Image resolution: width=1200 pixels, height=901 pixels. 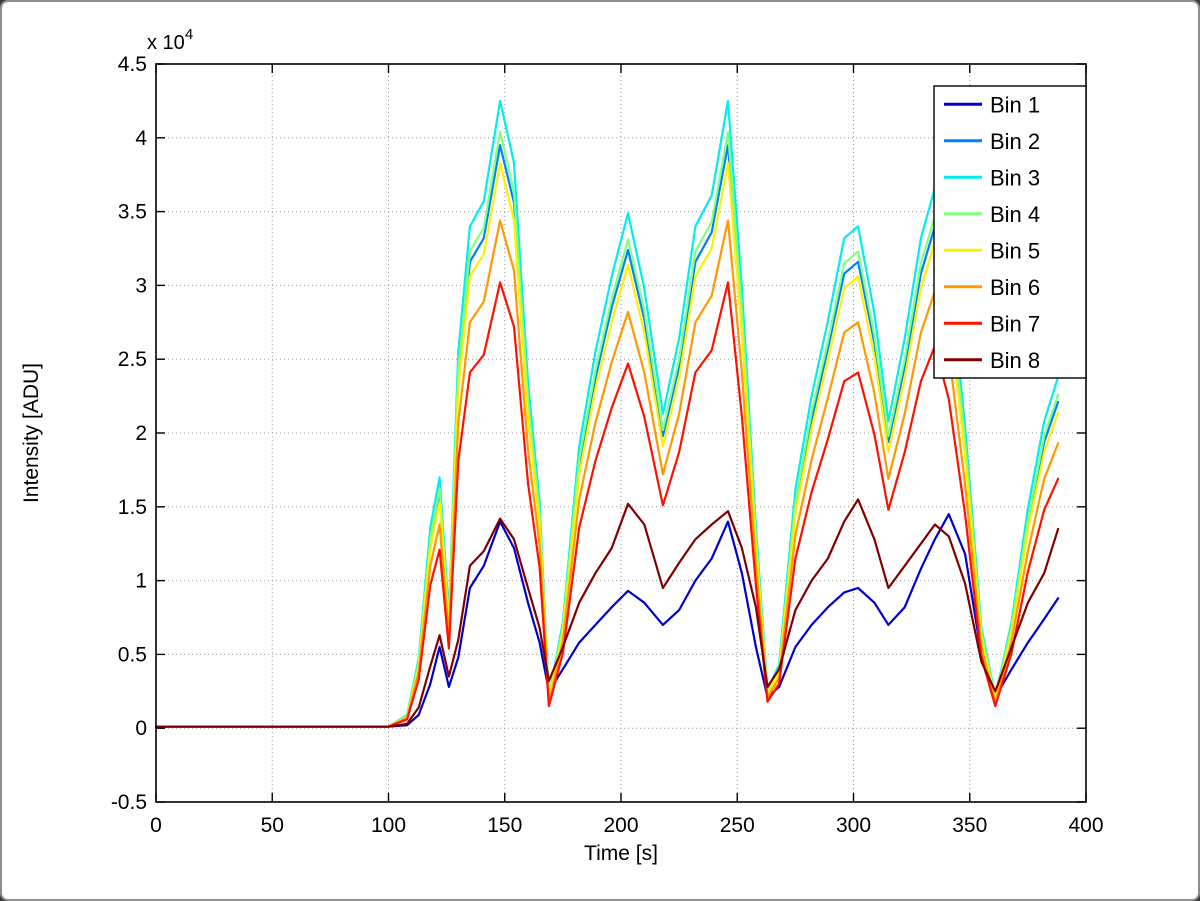 I want to click on x-tick-label: 0, so click(x=156, y=825).